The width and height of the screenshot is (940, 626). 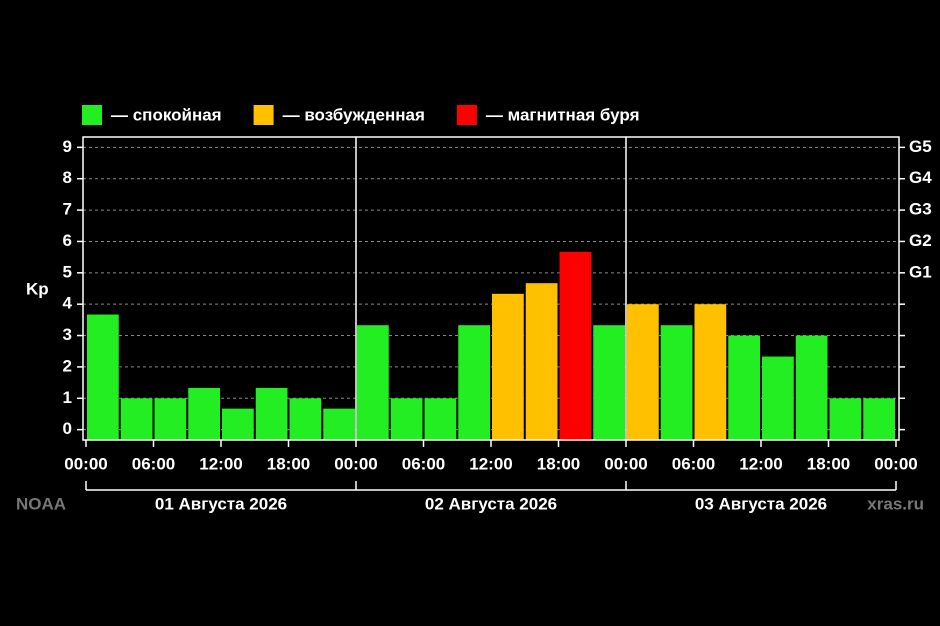 What do you see at coordinates (67, 334) in the screenshot?
I see `y-tick-label: 3` at bounding box center [67, 334].